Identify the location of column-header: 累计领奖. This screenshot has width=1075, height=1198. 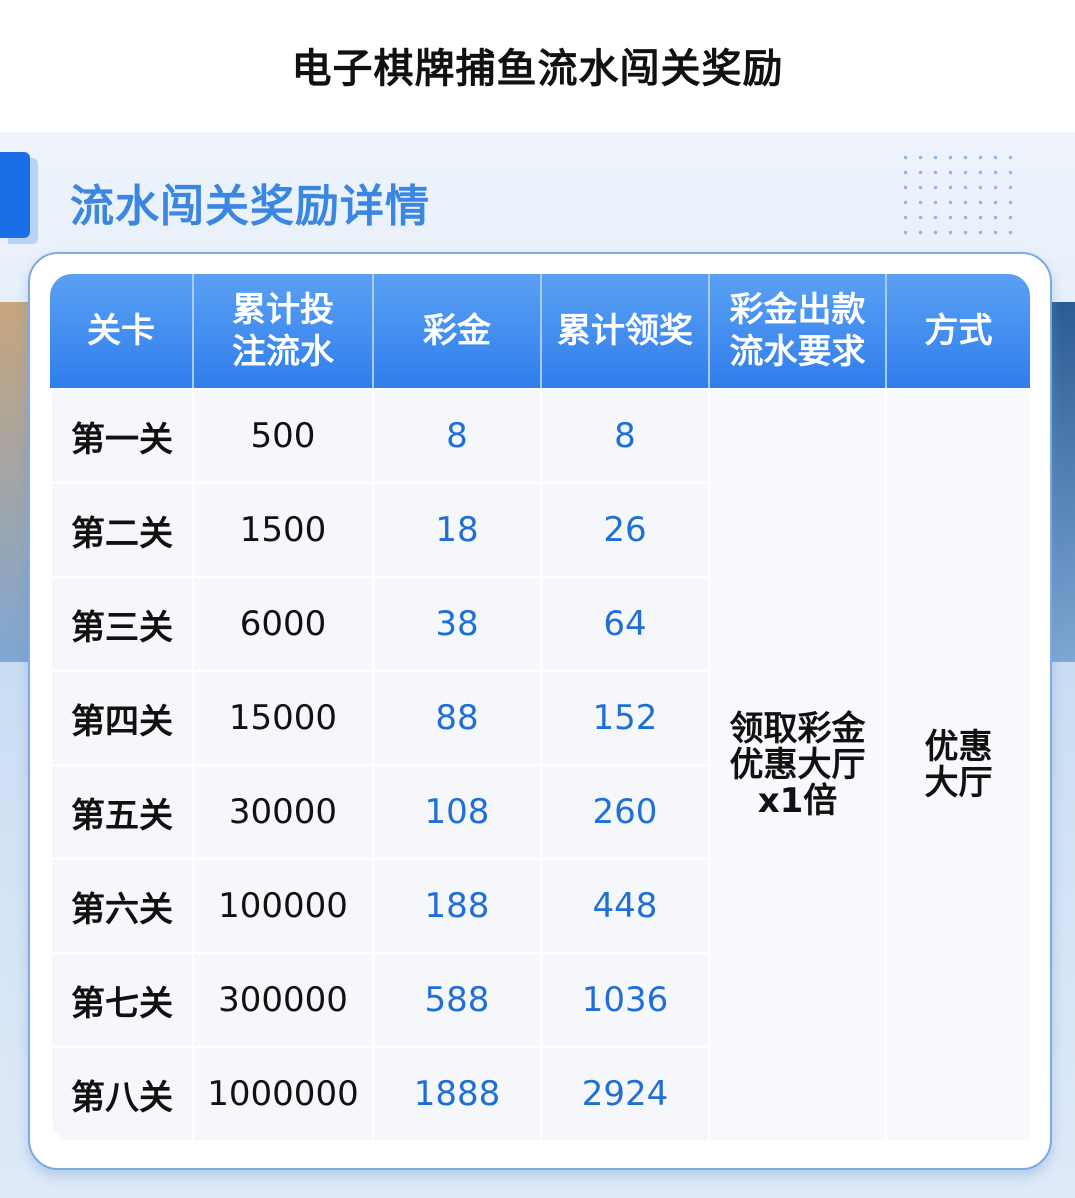
(624, 331).